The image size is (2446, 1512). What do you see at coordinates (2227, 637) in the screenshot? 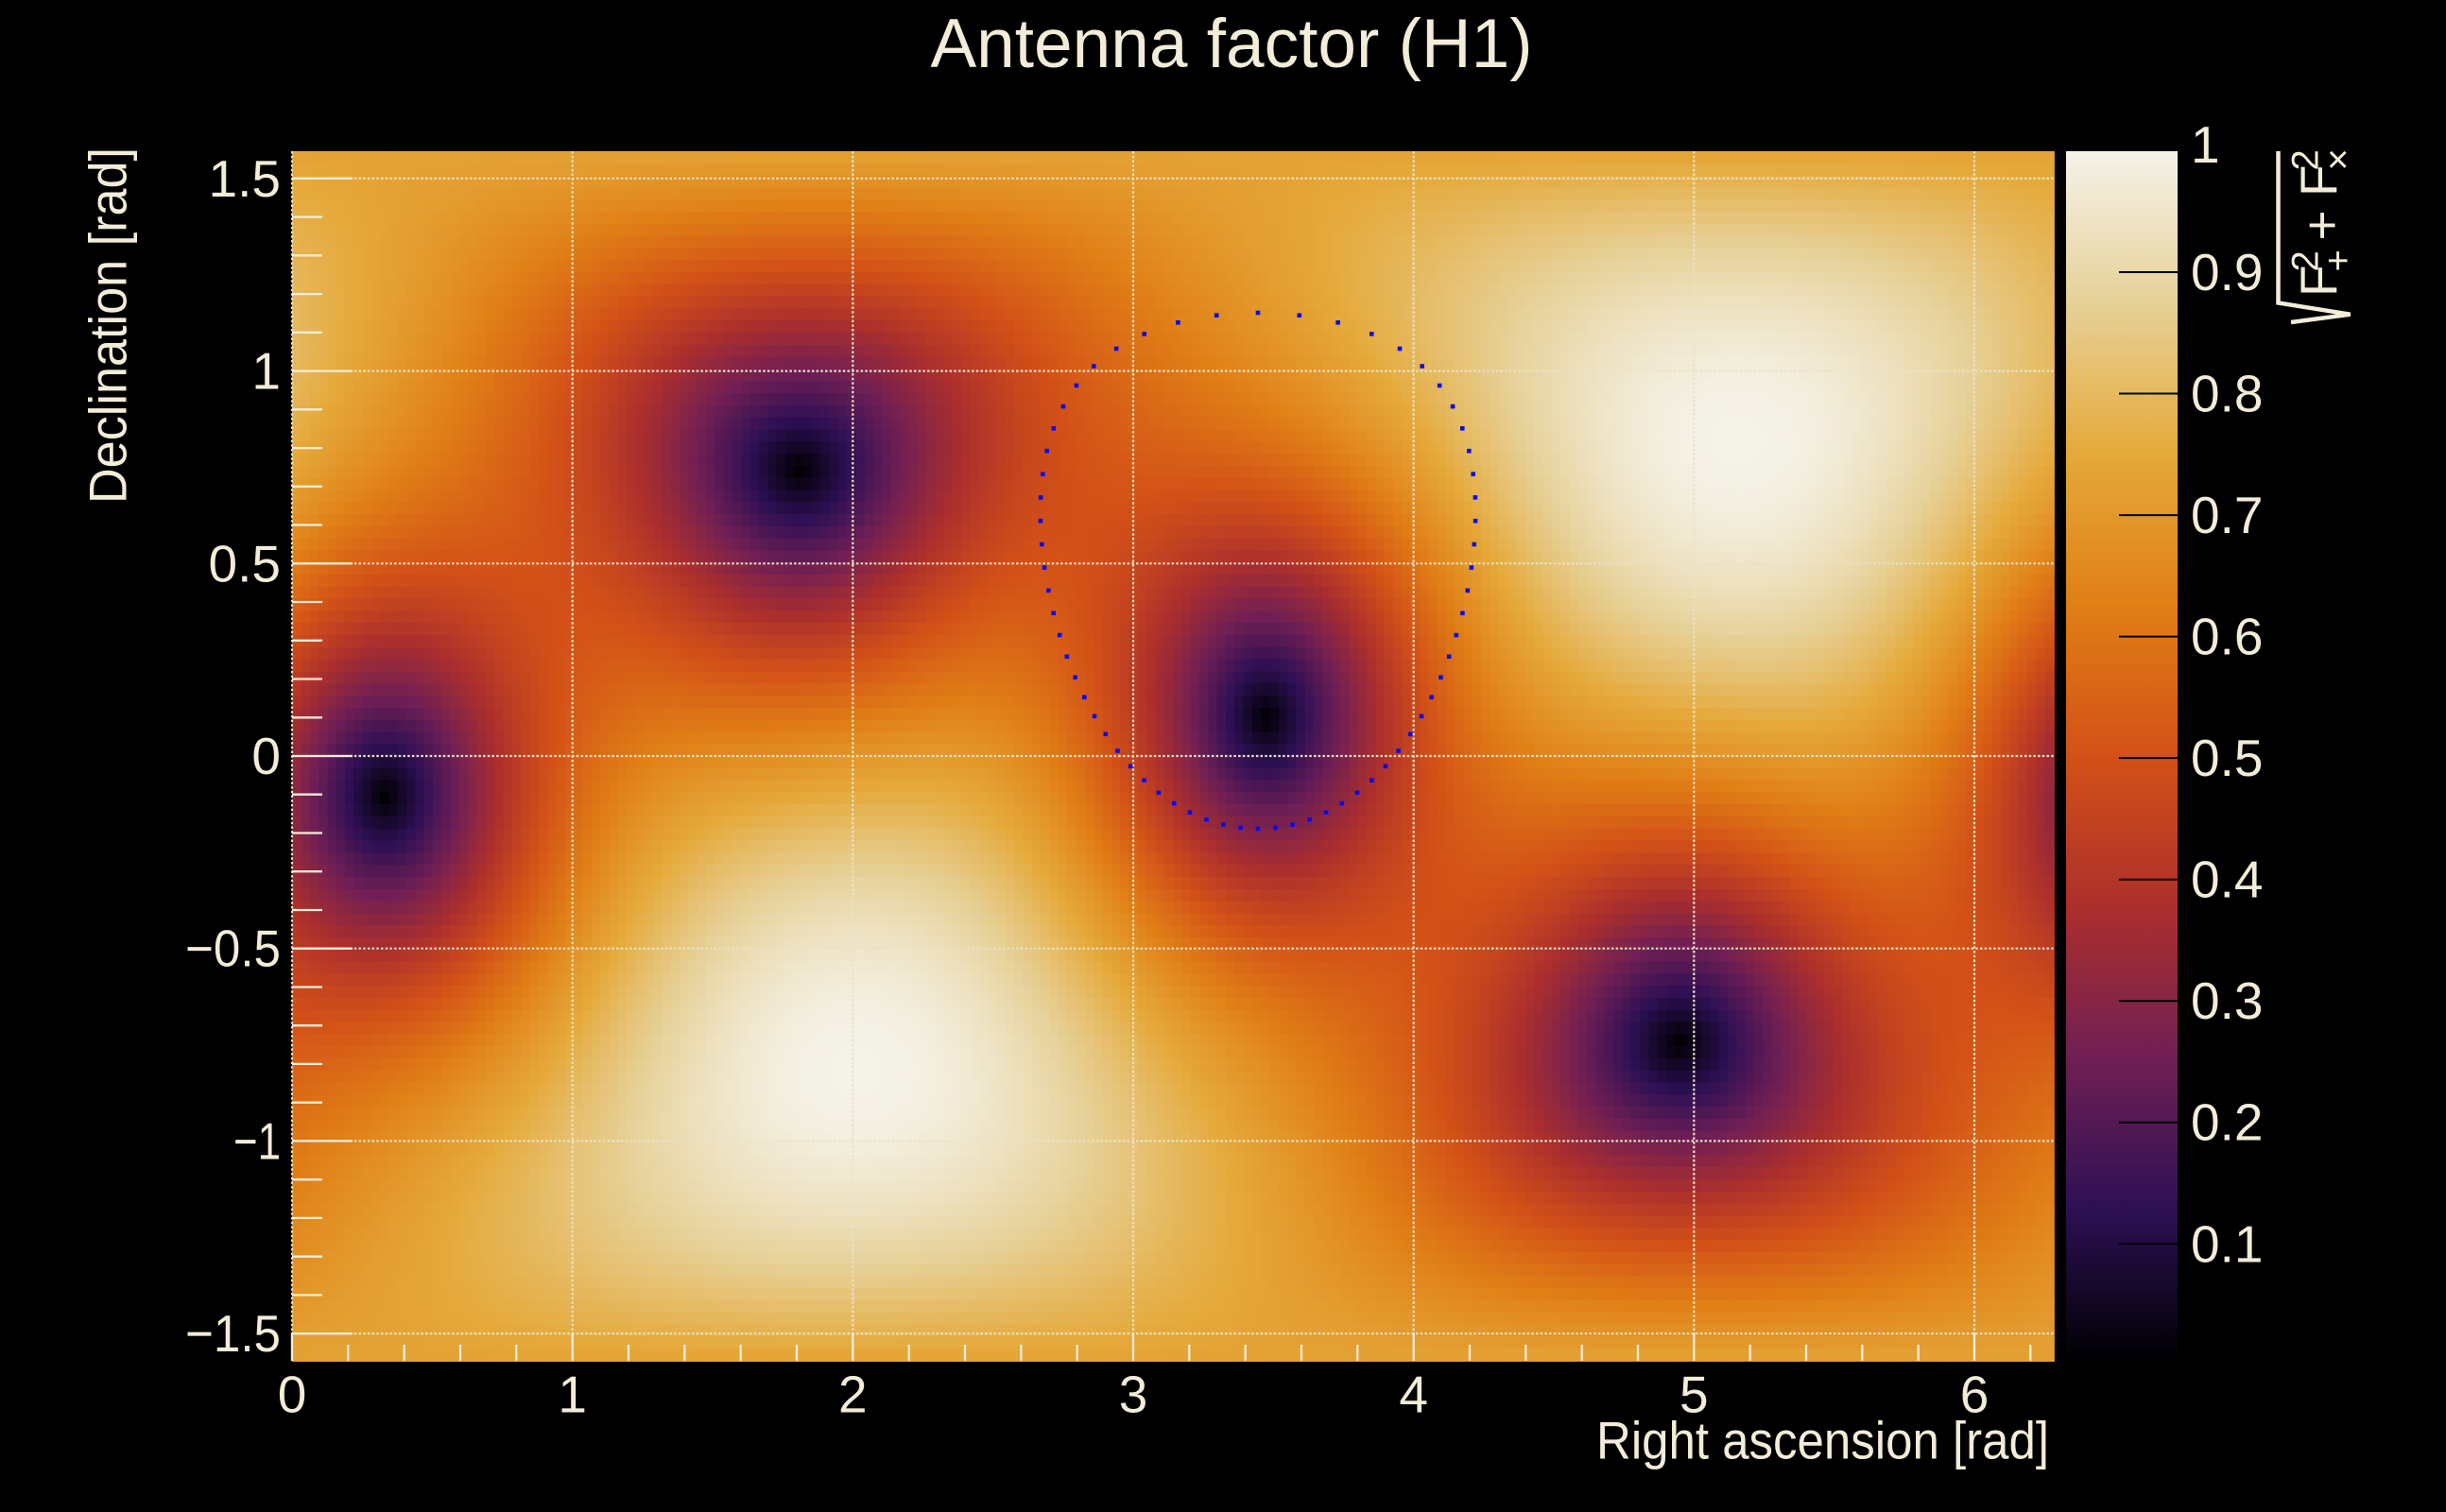
I see `svg-text: 0.6` at bounding box center [2227, 637].